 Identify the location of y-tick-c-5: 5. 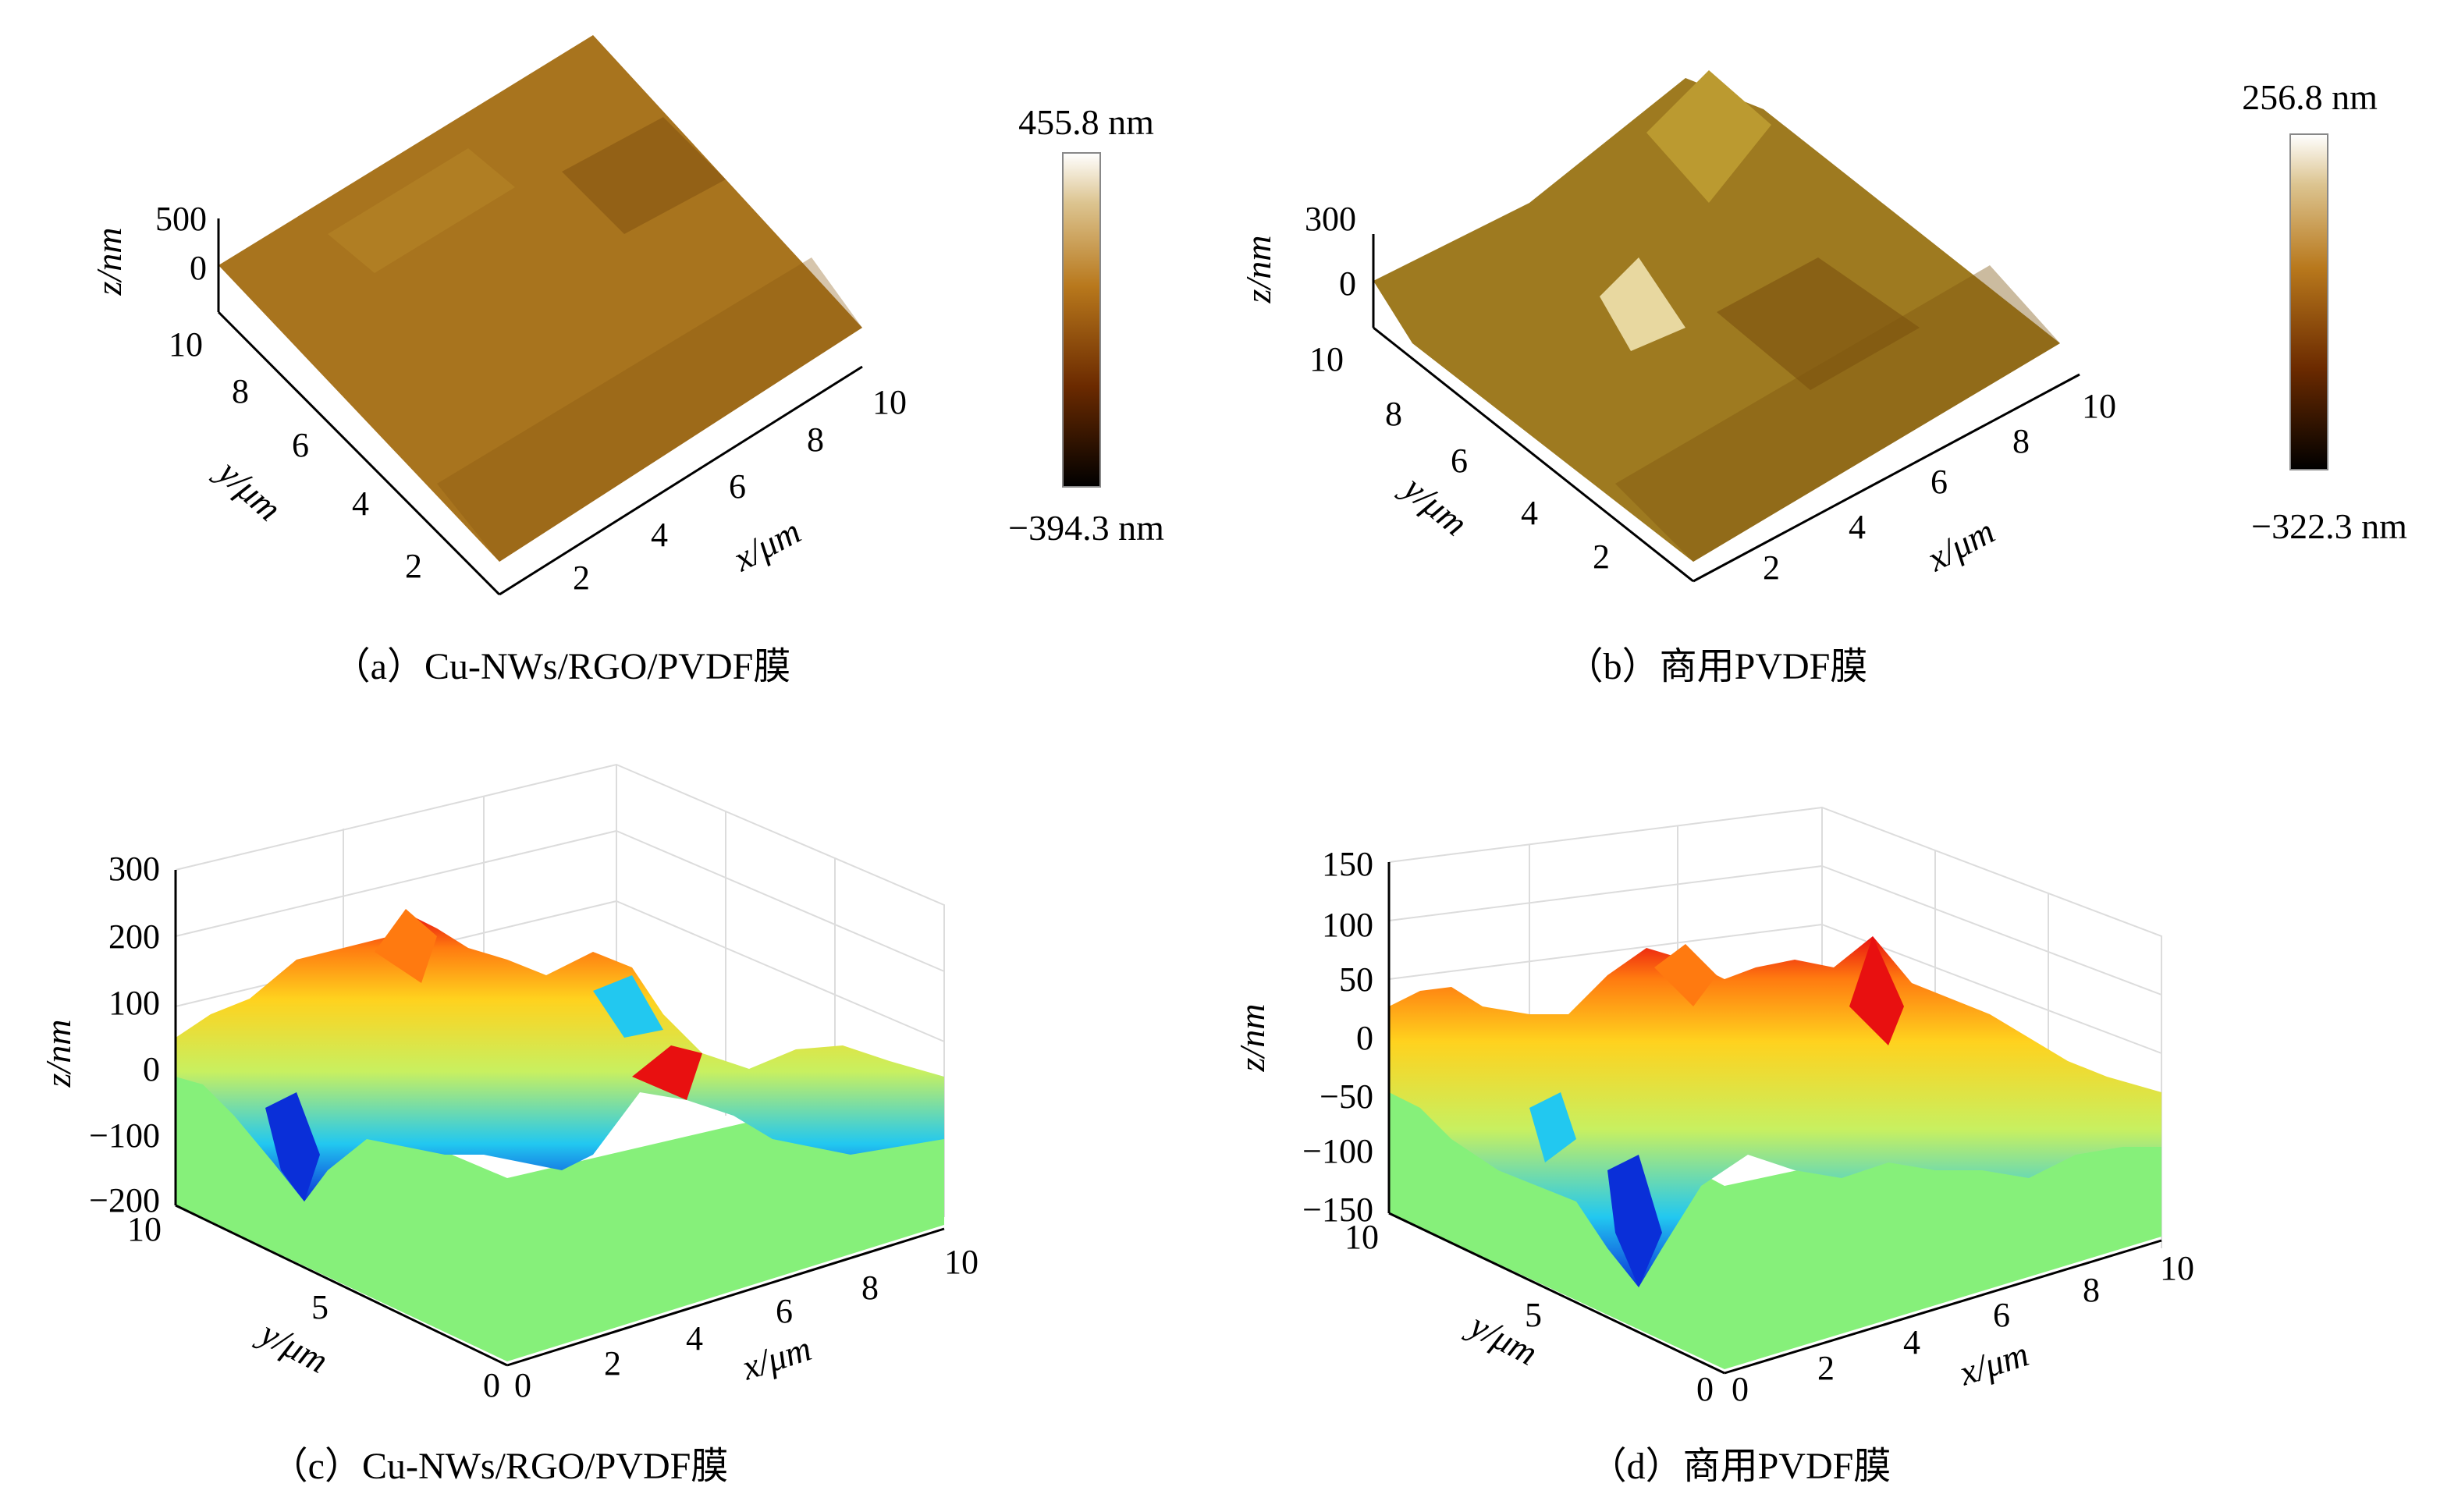
(320, 1307).